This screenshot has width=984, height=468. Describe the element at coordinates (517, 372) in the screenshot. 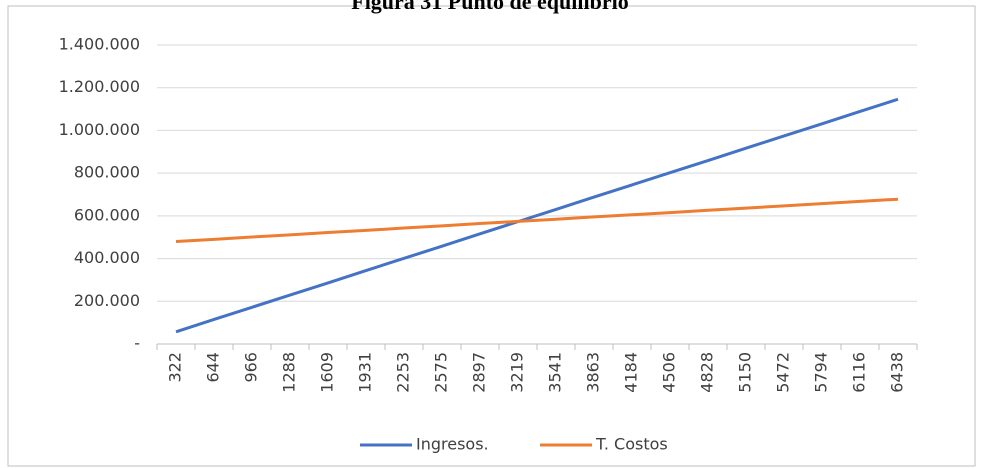

I see `x-tick-label: 3219` at that location.